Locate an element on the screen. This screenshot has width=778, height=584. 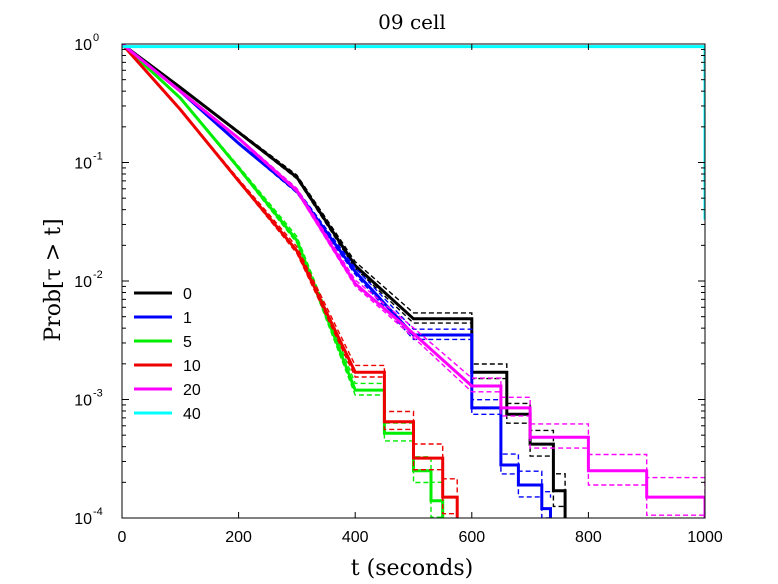
y-tick-exp: -3 is located at coordinates (98, 394).